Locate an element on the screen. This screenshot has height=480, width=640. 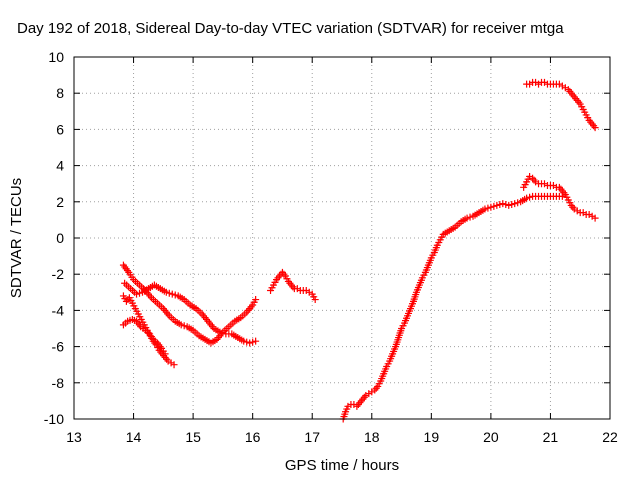
y-tick-label: 0 is located at coordinates (60, 238).